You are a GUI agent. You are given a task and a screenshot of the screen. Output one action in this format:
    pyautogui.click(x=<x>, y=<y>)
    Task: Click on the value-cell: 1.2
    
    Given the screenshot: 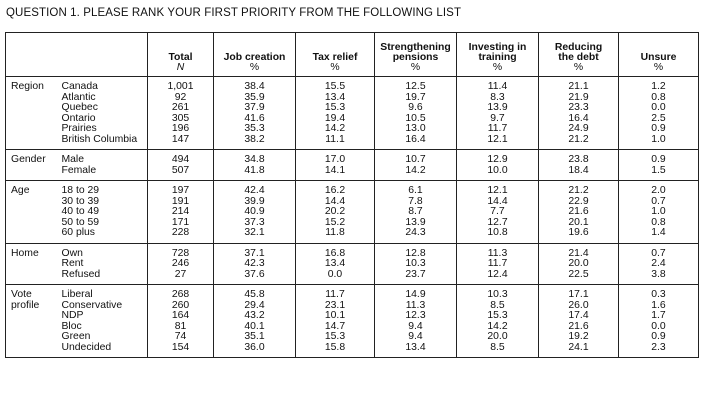 What is the action you would take?
    pyautogui.click(x=658, y=86)
    